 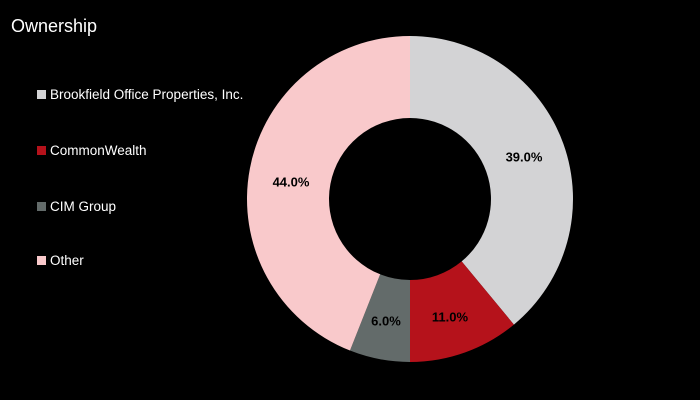 I want to click on legend-item-commonwealth: CommonWealth, so click(x=92, y=150).